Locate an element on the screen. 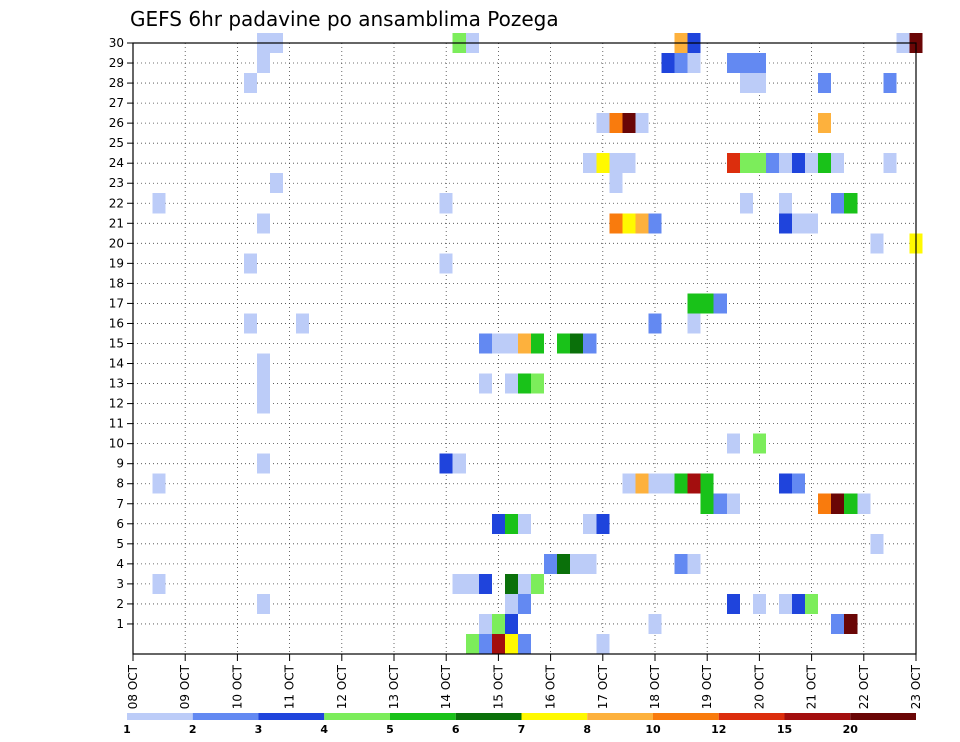 This screenshot has height=742, width=960. x-tick-label: 21 OCT is located at coordinates (812, 686).